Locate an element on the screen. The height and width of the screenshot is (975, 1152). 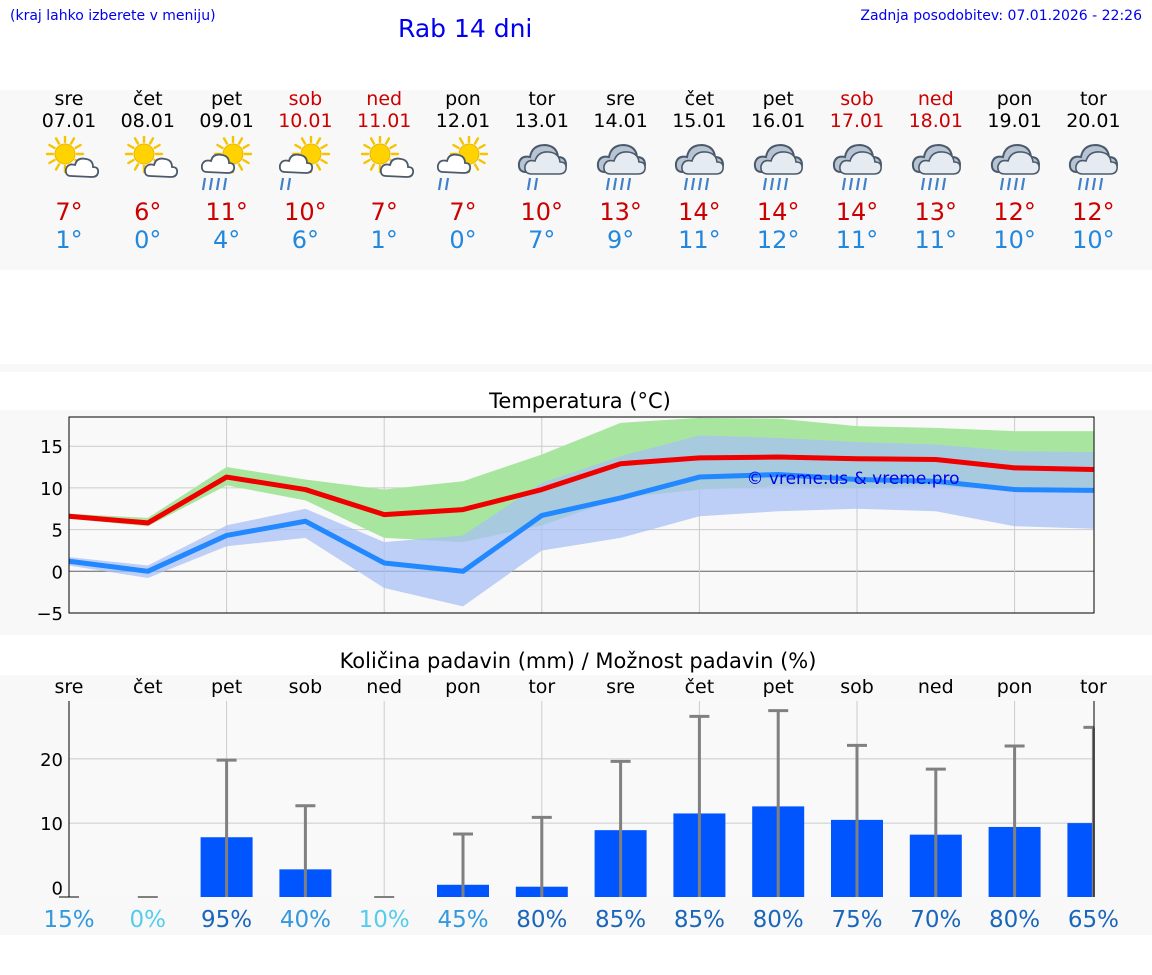
precipitation-ytick-label: 0 is located at coordinates (57, 888).